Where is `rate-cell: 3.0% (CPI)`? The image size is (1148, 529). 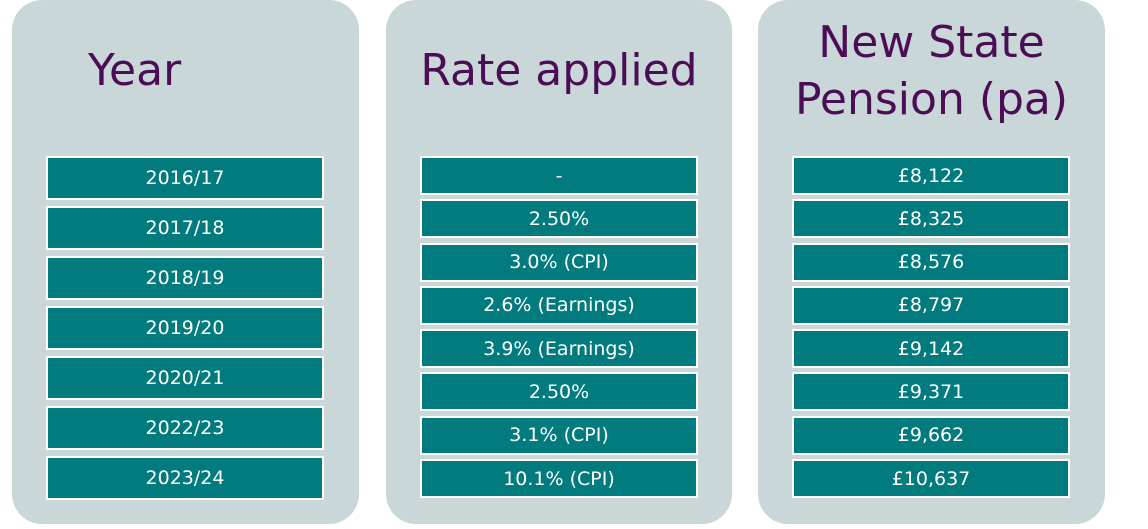 rate-cell: 3.0% (CPI) is located at coordinates (559, 262).